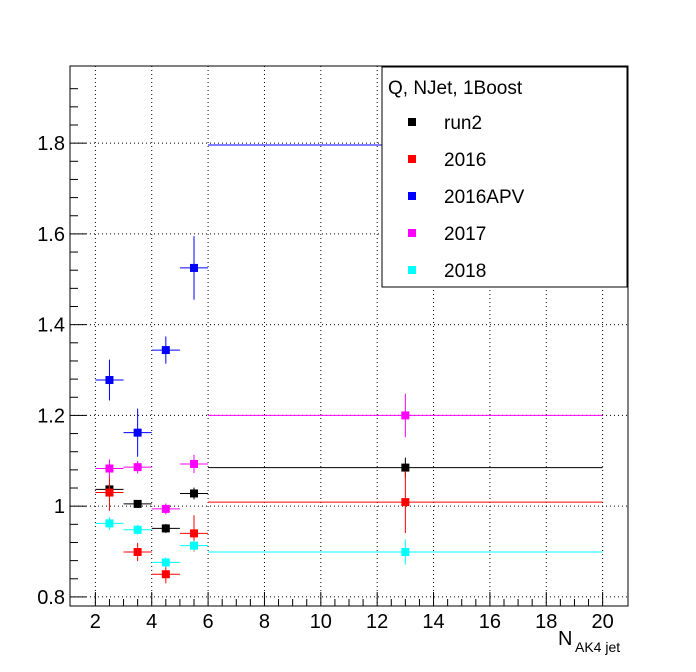 Image resolution: width=696 pixels, height=672 pixels. I want to click on legend-entry-label: 2018, so click(465, 271).